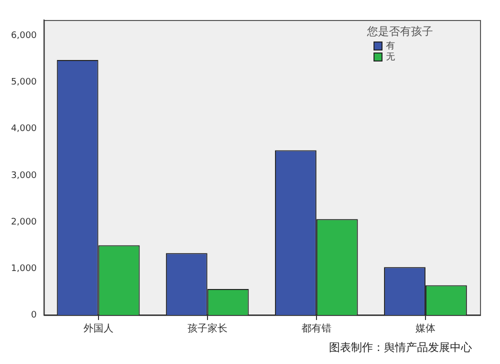  What do you see at coordinates (24, 175) in the screenshot?
I see `y-tick-label: 3,000` at bounding box center [24, 175].